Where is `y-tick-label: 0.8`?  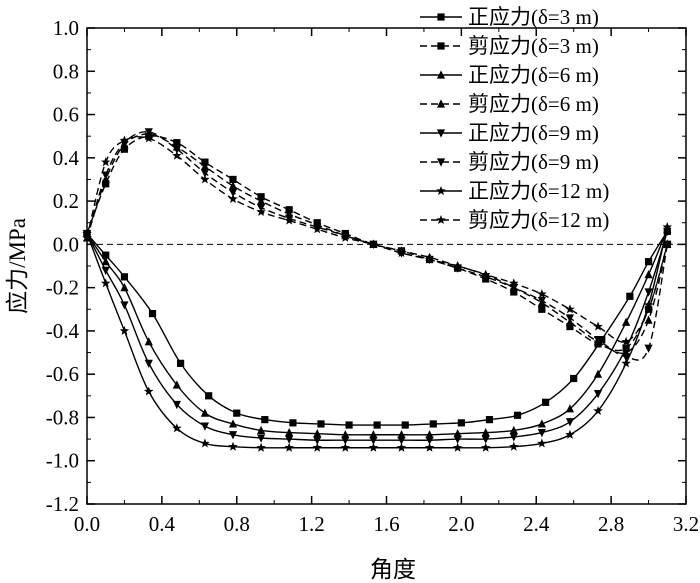 y-tick-label: 0.8 is located at coordinates (66, 71).